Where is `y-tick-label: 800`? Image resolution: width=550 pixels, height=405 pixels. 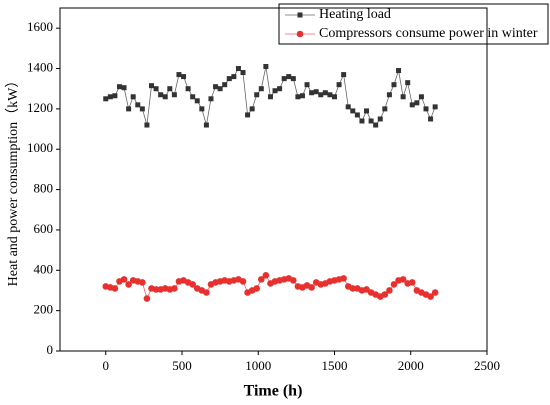
y-tick-label: 800 is located at coordinates (44, 188).